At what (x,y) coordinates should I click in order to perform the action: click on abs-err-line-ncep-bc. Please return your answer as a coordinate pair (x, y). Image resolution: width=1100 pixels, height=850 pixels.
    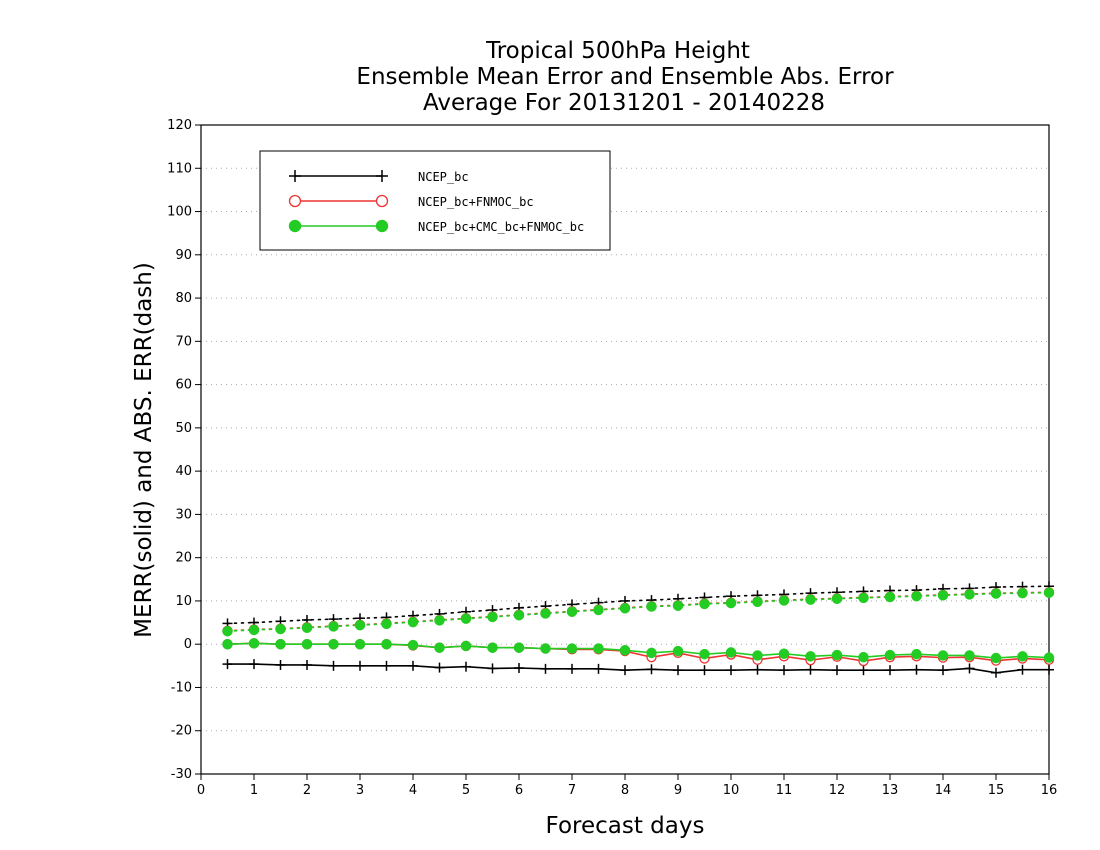
    Looking at the image, I should click on (638, 605).